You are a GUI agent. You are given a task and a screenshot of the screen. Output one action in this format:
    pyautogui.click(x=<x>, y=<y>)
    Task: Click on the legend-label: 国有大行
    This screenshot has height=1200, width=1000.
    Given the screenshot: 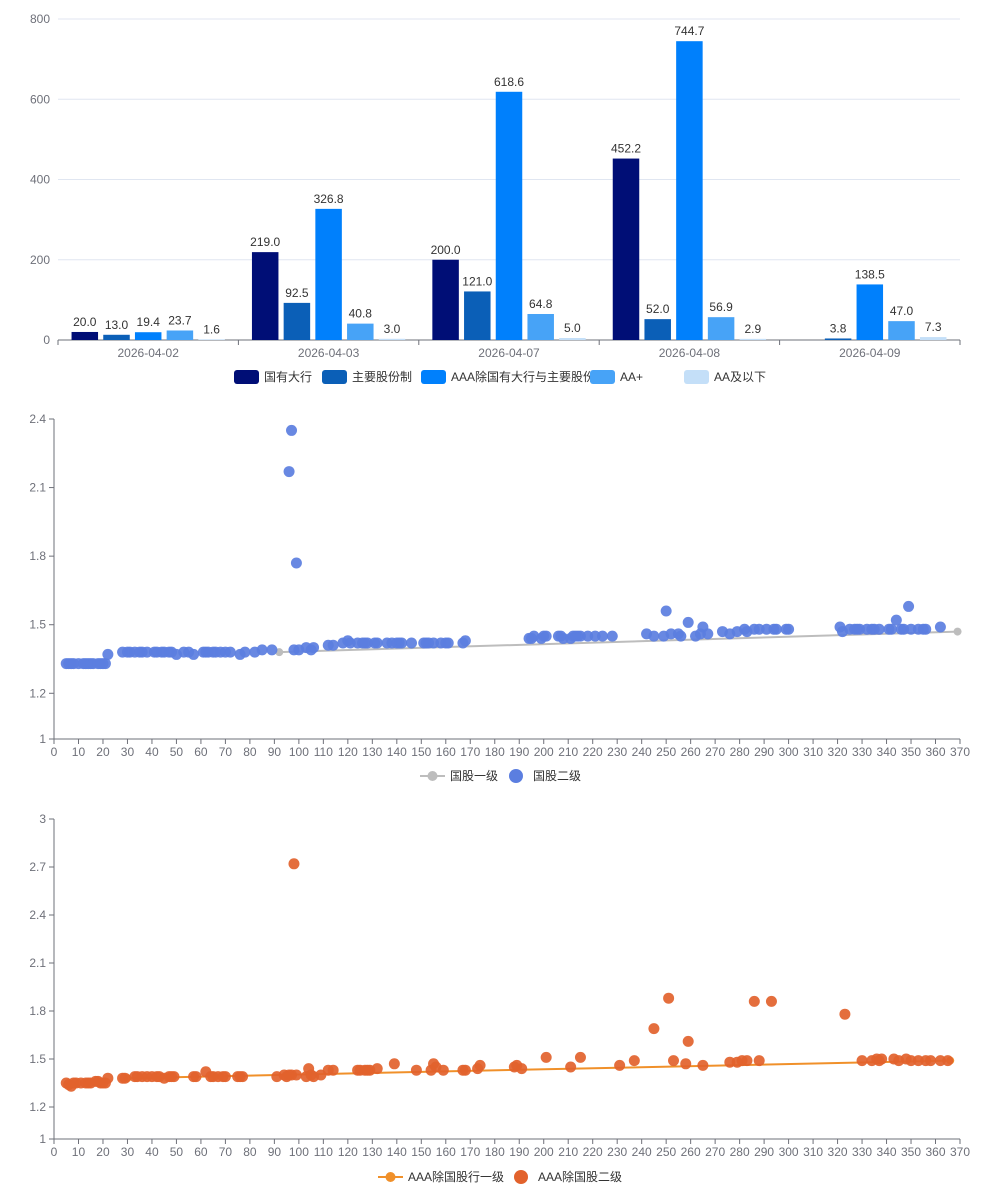 What is the action you would take?
    pyautogui.click(x=288, y=377)
    